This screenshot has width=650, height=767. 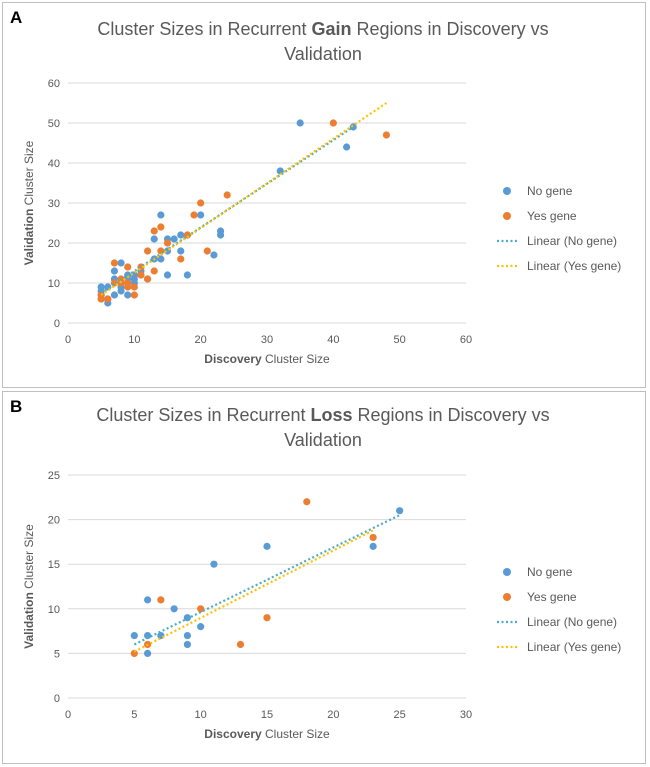 I want to click on panel-label: A, so click(x=16, y=17).